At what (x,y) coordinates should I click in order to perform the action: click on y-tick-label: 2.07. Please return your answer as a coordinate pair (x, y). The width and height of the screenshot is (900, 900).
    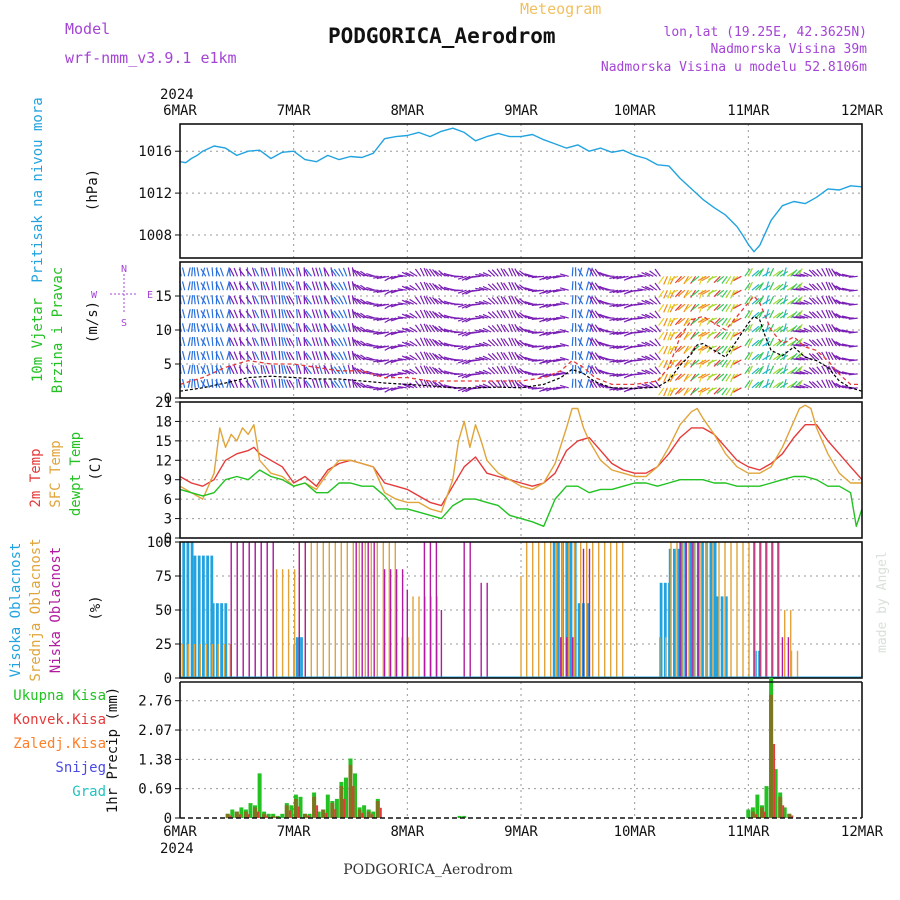
    Looking at the image, I should click on (155, 731).